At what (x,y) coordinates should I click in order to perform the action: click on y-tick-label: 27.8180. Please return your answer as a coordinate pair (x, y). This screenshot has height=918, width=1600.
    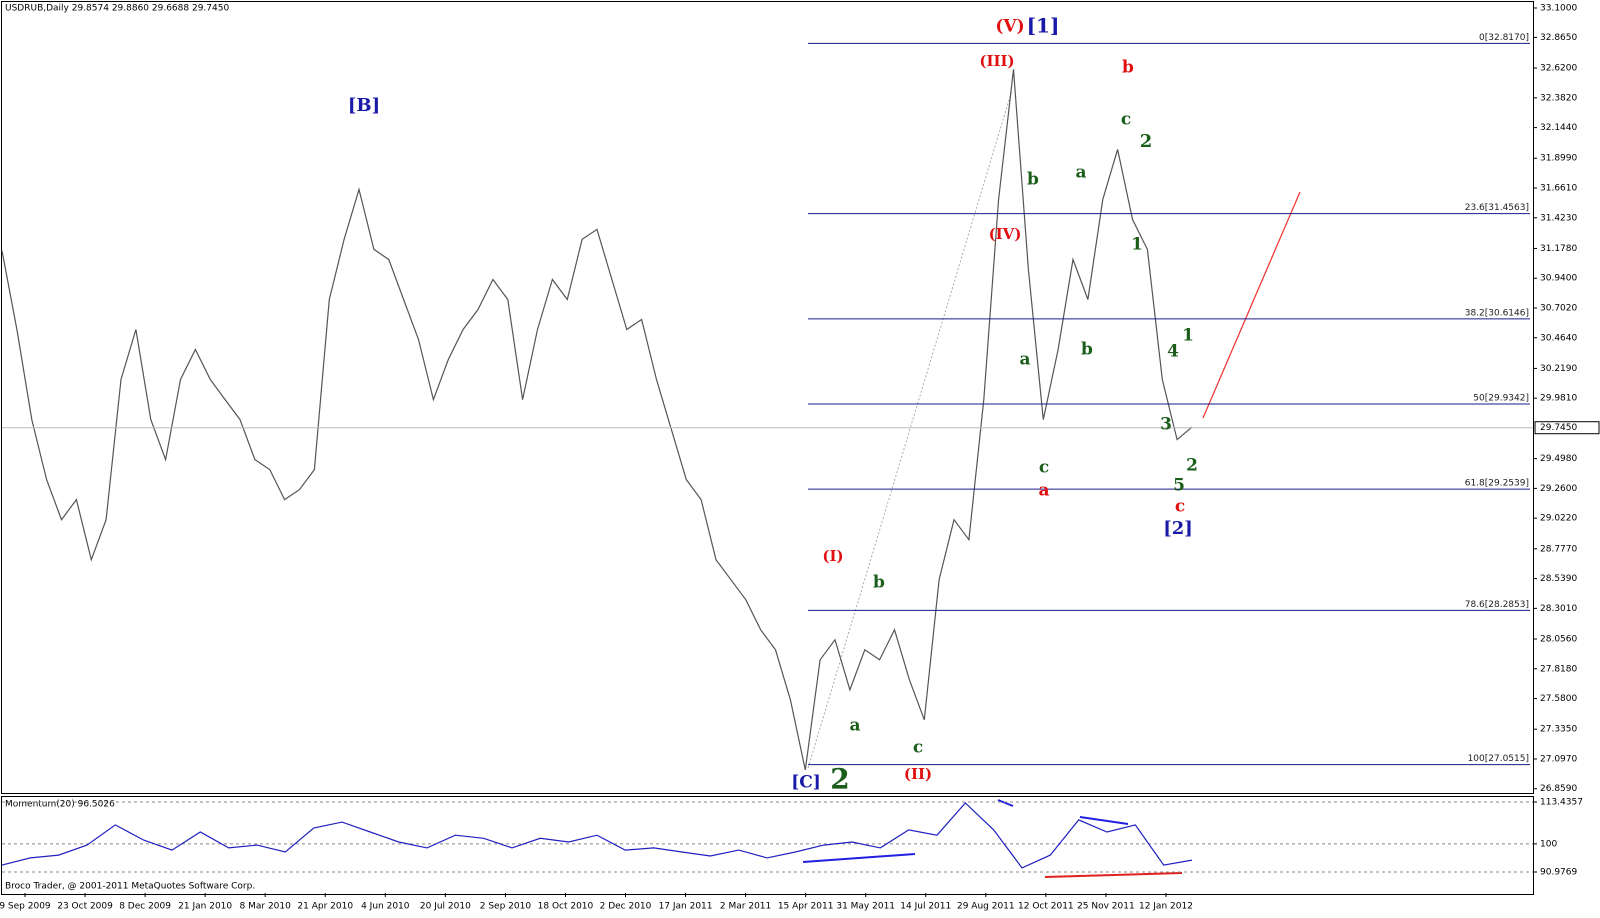
    Looking at the image, I should click on (1558, 669).